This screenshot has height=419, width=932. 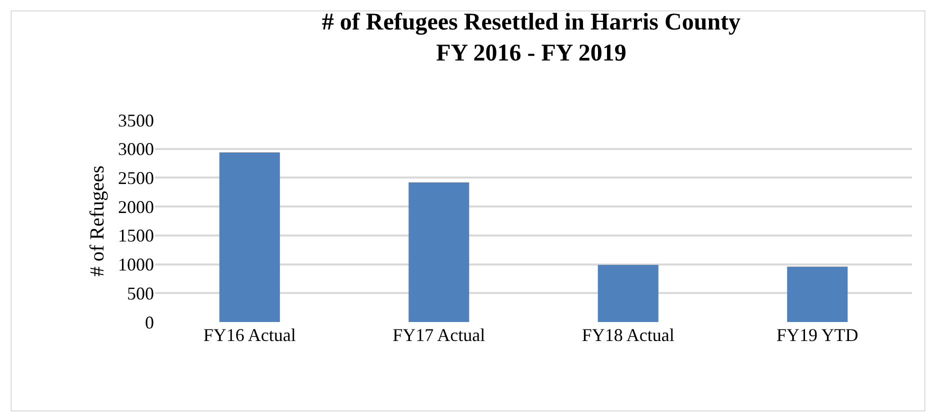 What do you see at coordinates (136, 120) in the screenshot?
I see `y-tick-label: 3500` at bounding box center [136, 120].